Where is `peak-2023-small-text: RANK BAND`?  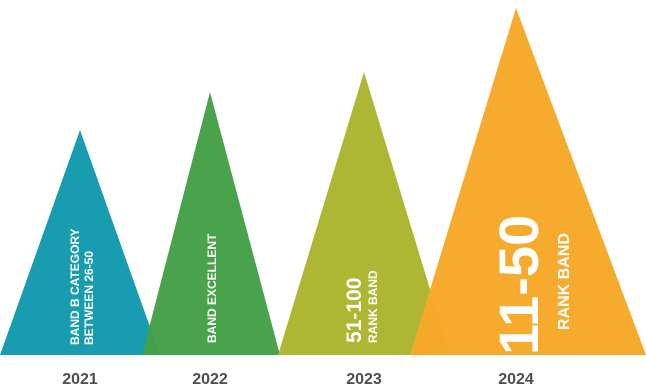 peak-2023-small-text: RANK BAND is located at coordinates (373, 306).